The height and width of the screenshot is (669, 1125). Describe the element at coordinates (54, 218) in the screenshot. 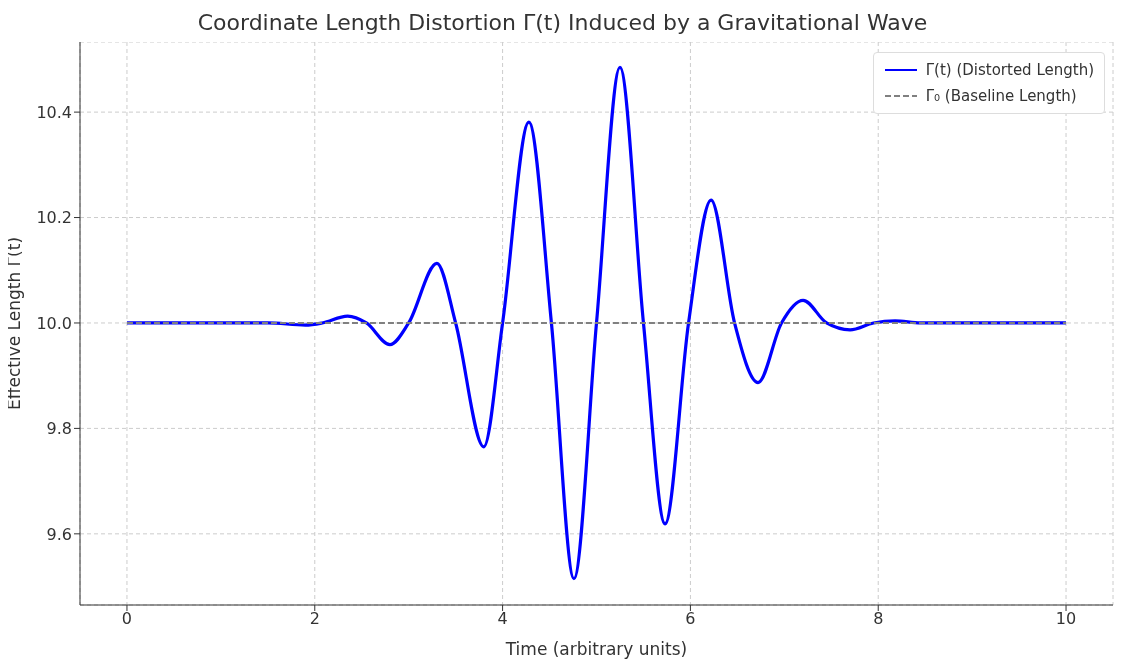

I see `y-tick-label: 10.2` at that location.